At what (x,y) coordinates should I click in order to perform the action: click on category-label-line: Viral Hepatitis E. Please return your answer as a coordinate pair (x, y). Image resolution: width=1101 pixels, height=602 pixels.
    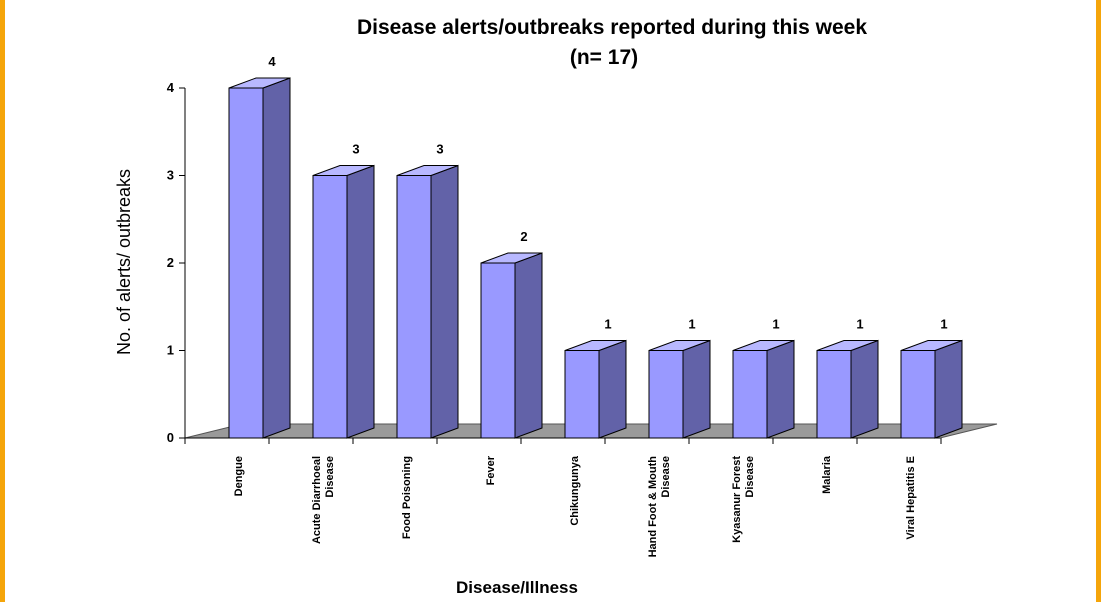
    Looking at the image, I should click on (911, 498).